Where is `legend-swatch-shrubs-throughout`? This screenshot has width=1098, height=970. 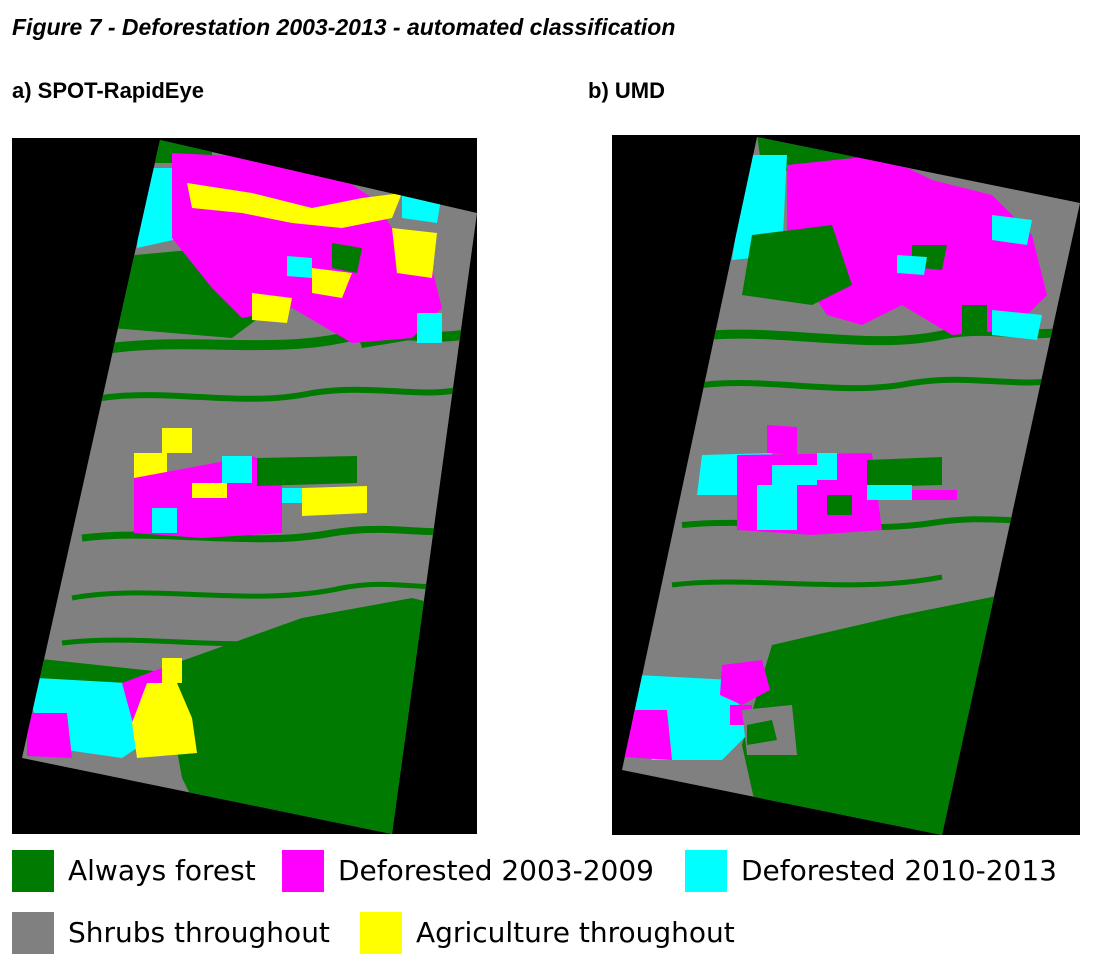 legend-swatch-shrubs-throughout is located at coordinates (33, 933).